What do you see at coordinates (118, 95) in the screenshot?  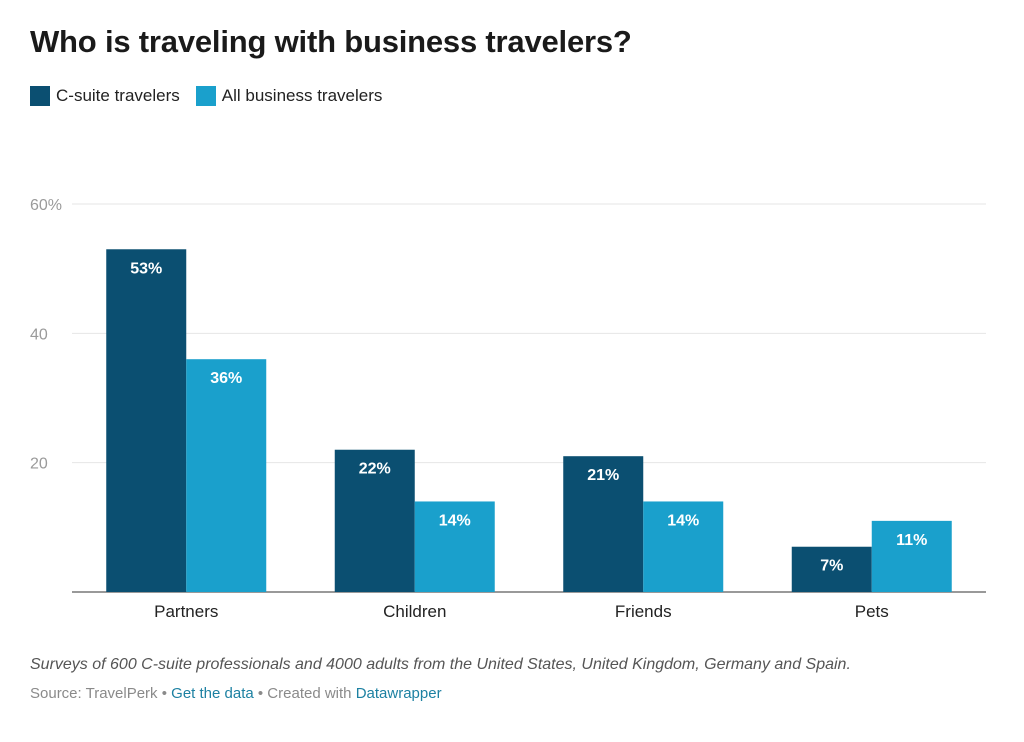 I see `legend-label-c-suite: C-suite travelers` at bounding box center [118, 95].